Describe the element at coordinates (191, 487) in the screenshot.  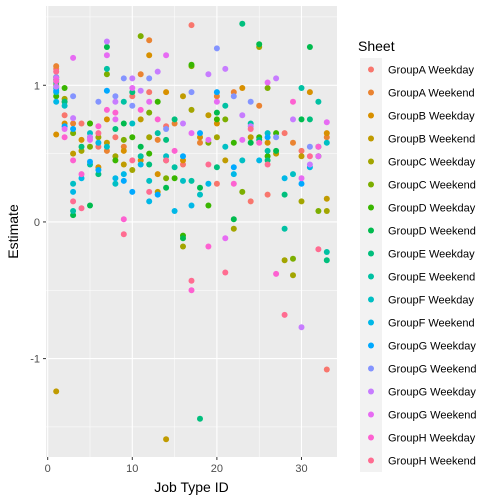
I see `x-axis-title: Job Type ID` at that location.